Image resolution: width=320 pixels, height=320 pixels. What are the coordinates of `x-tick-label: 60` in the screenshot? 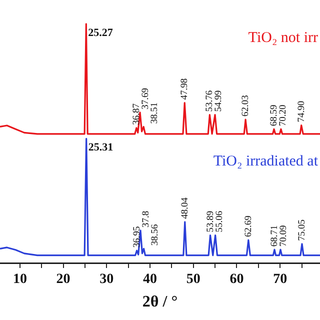 It's located at (237, 280).